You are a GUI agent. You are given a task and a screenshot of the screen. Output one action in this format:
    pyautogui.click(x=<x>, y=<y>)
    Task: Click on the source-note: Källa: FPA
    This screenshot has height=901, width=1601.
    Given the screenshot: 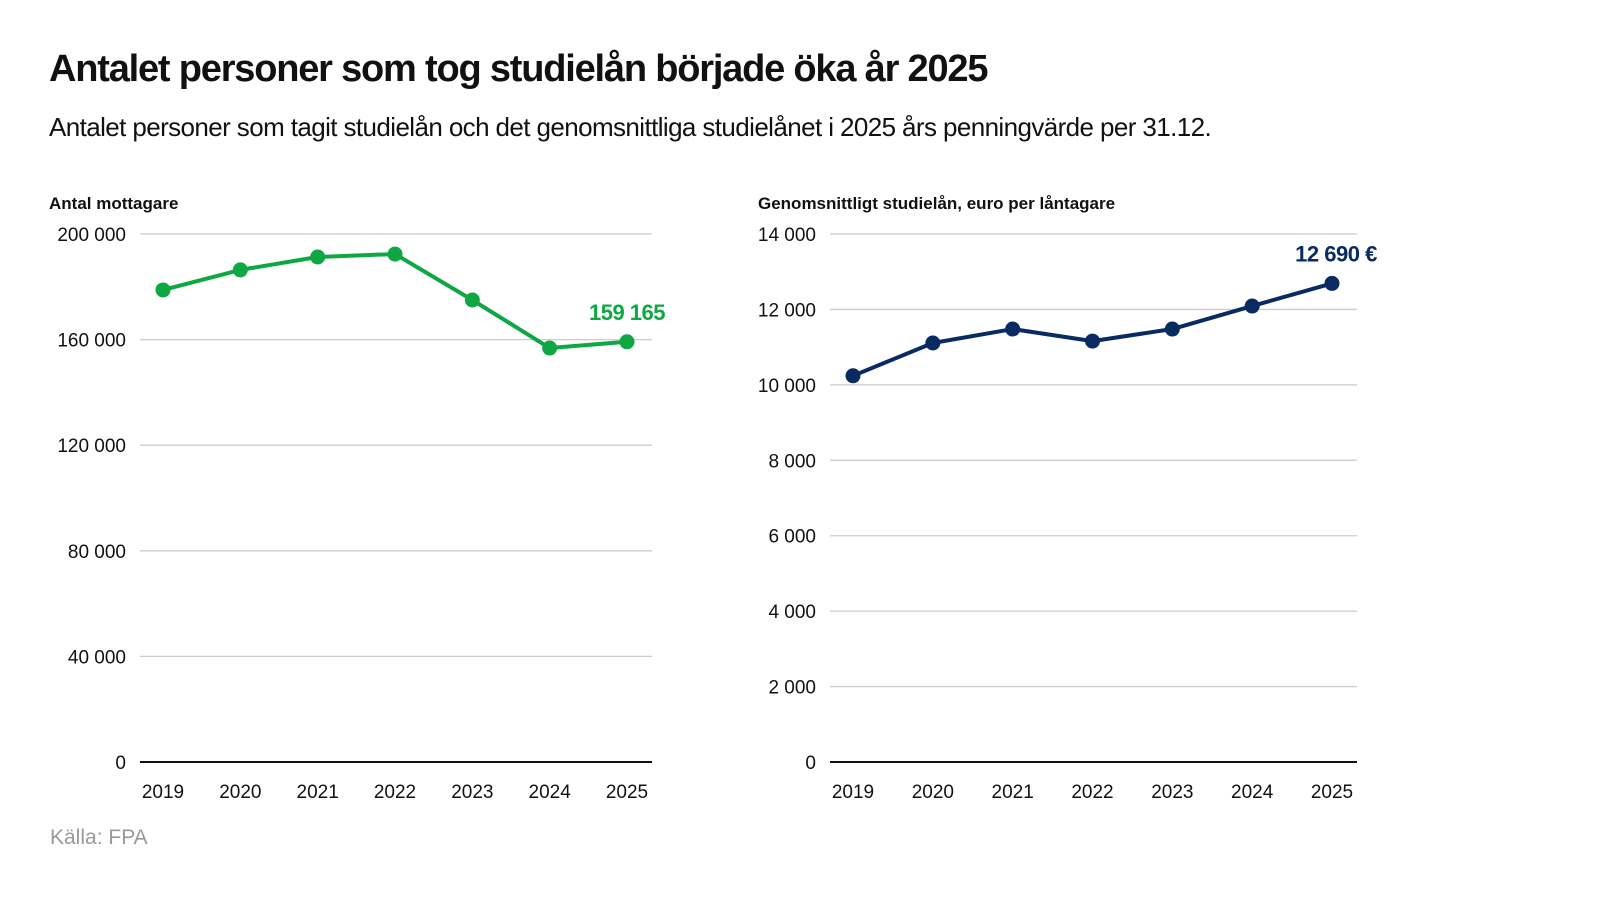 What is the action you would take?
    pyautogui.click(x=99, y=837)
    